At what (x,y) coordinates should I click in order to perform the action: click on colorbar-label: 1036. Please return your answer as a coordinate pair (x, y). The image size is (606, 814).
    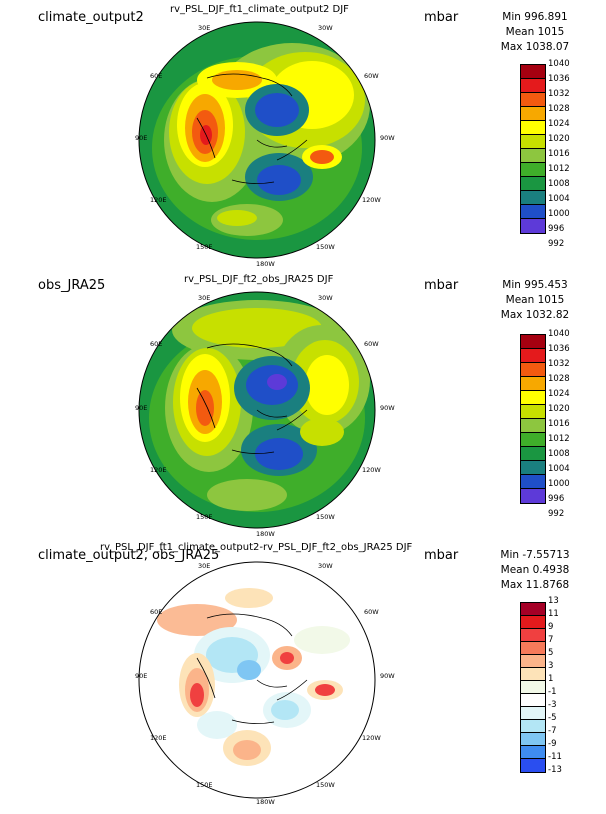
    Looking at the image, I should click on (559, 349).